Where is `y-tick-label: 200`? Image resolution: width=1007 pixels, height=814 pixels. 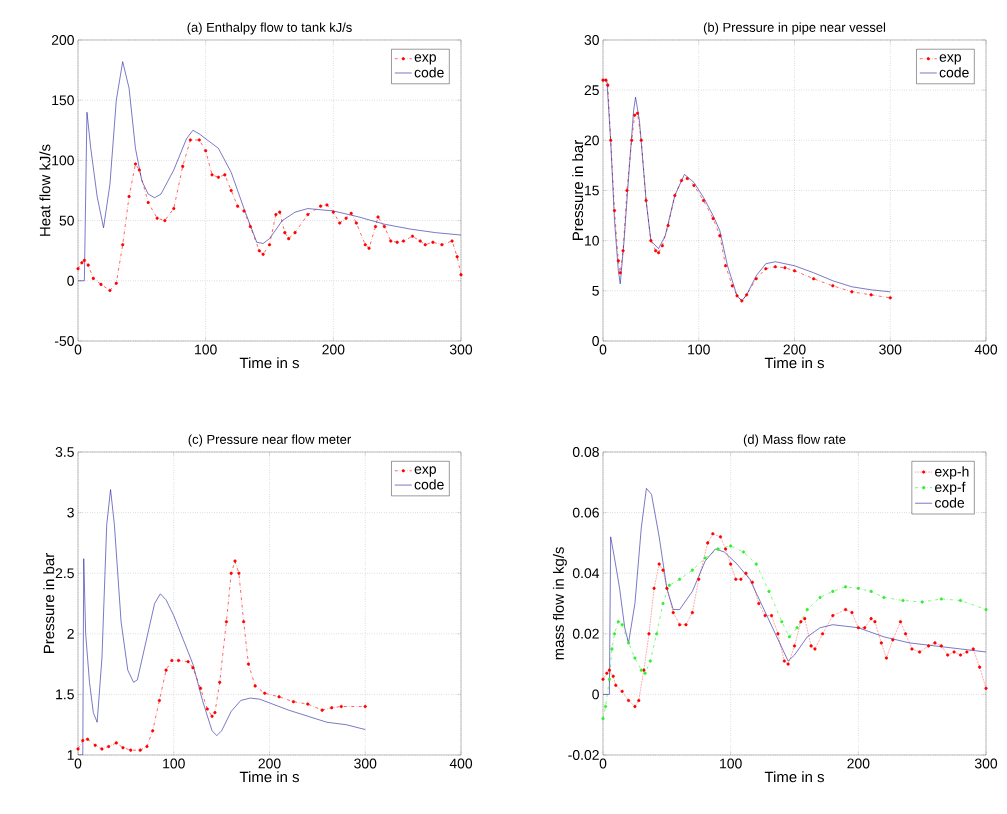 y-tick-label: 200 is located at coordinates (62, 40).